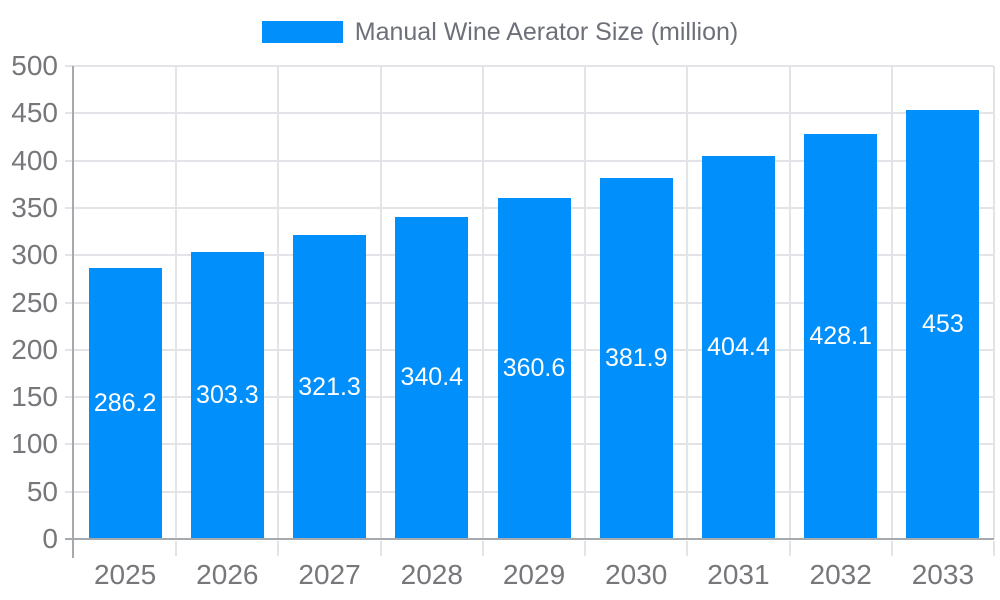 This screenshot has width=1000, height=600. Describe the element at coordinates (34, 65) in the screenshot. I see `y-axis-label: 500` at that location.